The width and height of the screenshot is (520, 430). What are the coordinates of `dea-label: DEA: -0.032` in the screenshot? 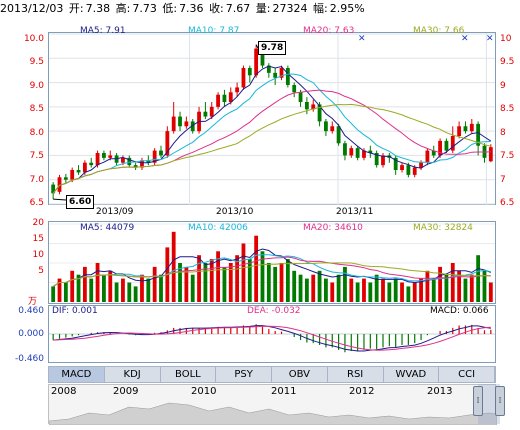 It's located at (274, 311).